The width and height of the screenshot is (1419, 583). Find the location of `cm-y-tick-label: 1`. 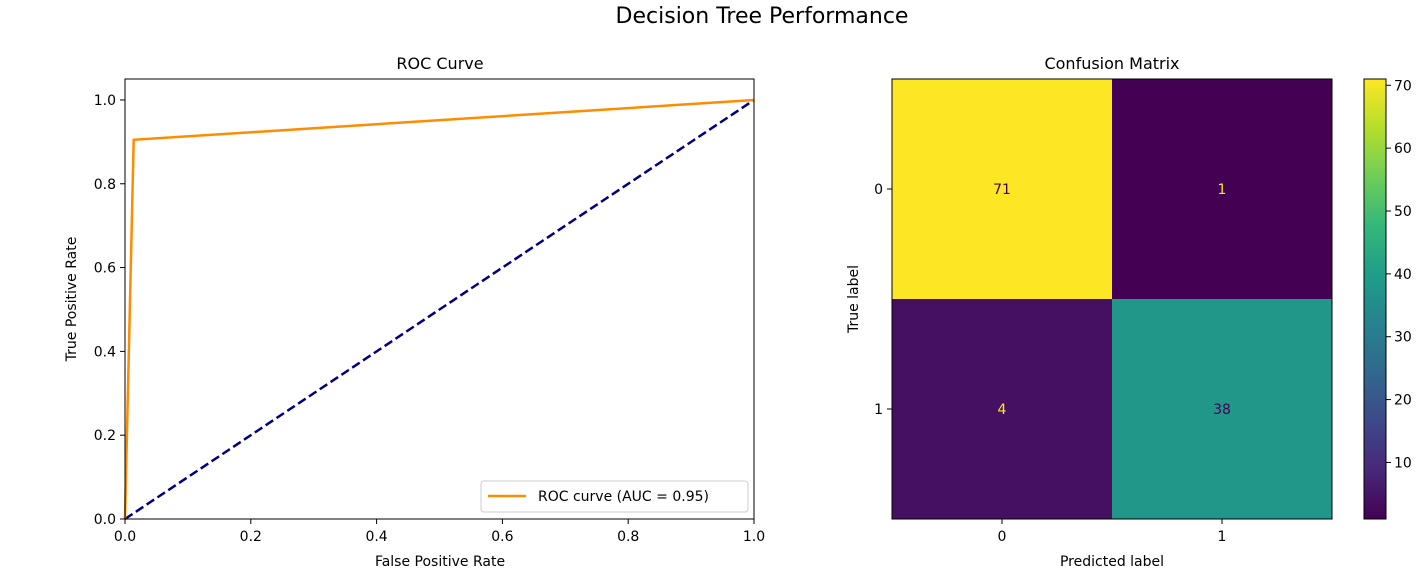

cm-y-tick-label: 1 is located at coordinates (878, 410).